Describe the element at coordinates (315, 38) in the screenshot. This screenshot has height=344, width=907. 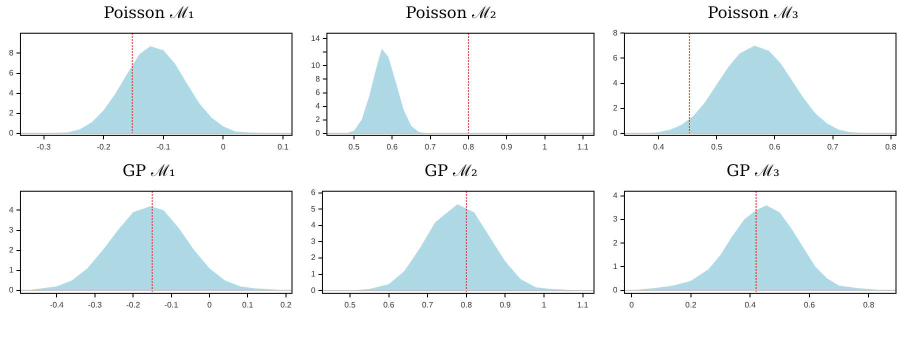
I see `y-tick-label: 14` at that location.